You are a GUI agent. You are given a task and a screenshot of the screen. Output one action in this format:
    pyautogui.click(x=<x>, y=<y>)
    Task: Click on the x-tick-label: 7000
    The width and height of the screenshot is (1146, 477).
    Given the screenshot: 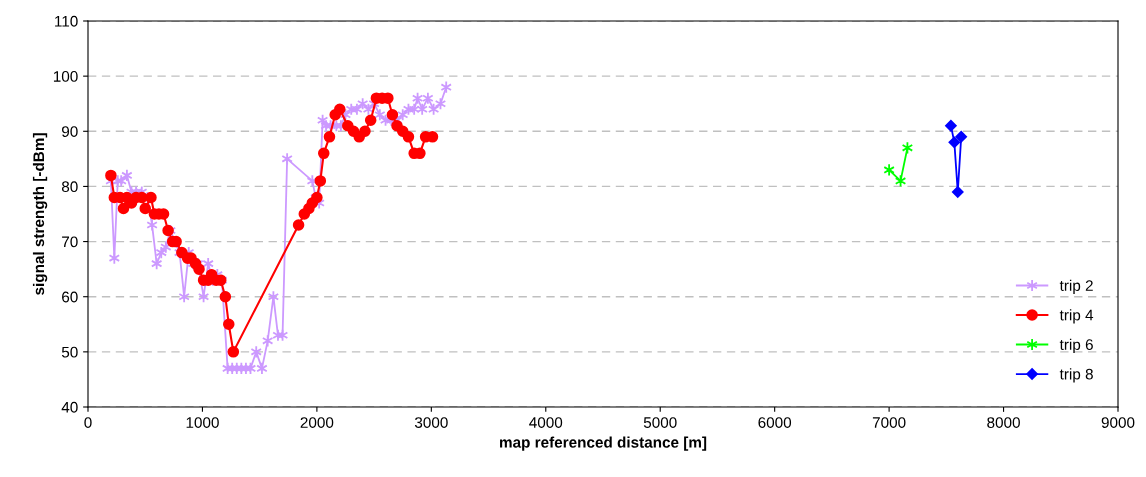 What is the action you would take?
    pyautogui.click(x=889, y=422)
    